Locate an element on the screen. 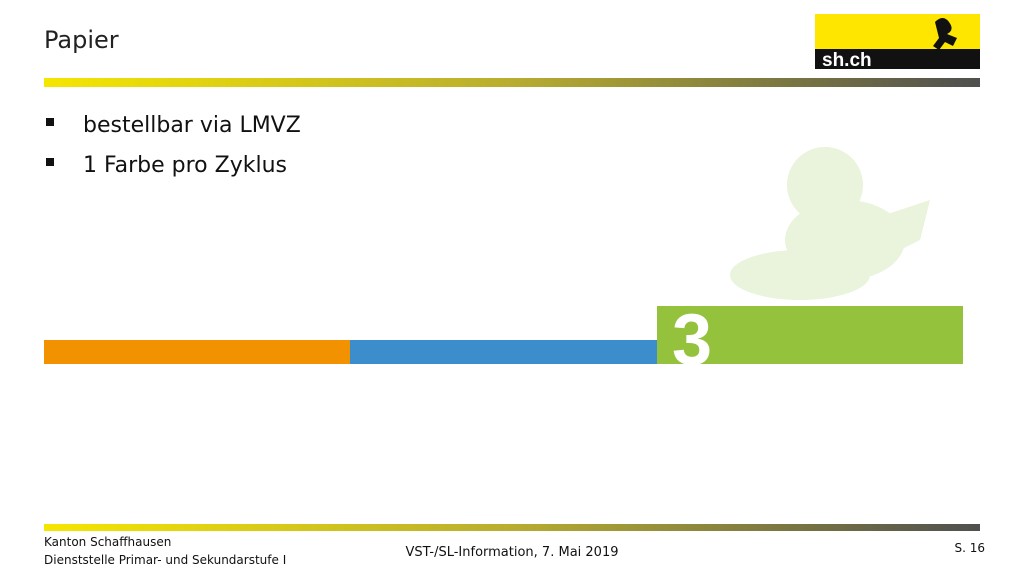 This screenshot has height=576, width=1024. bar-blue is located at coordinates (503, 352).